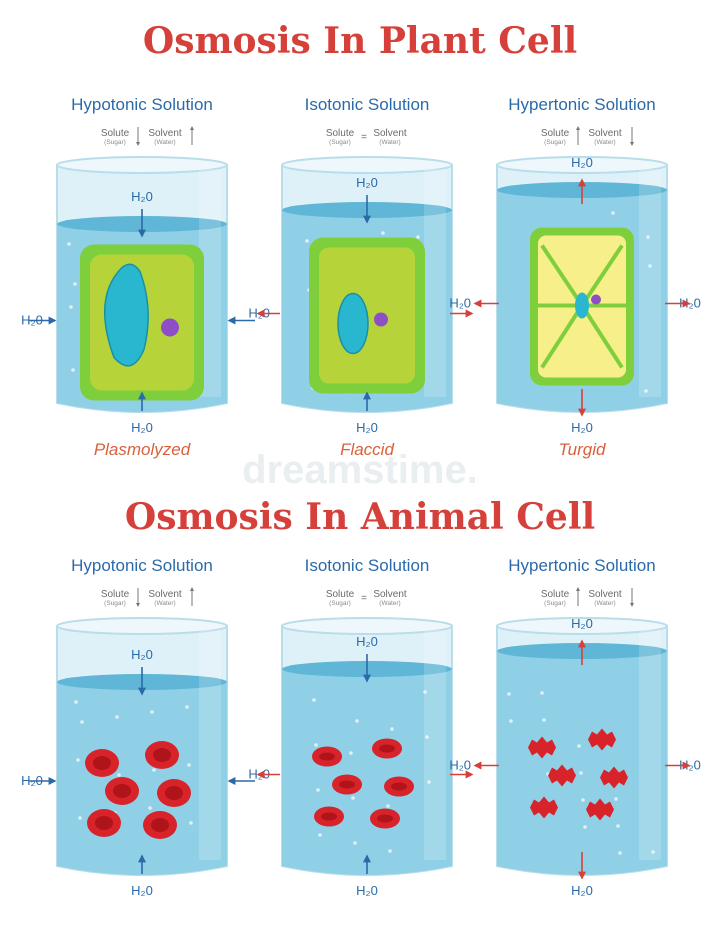 The width and height of the screenshot is (720, 925). Describe the element at coordinates (582, 449) in the screenshot. I see `cell-state-label: Turgid` at that location.